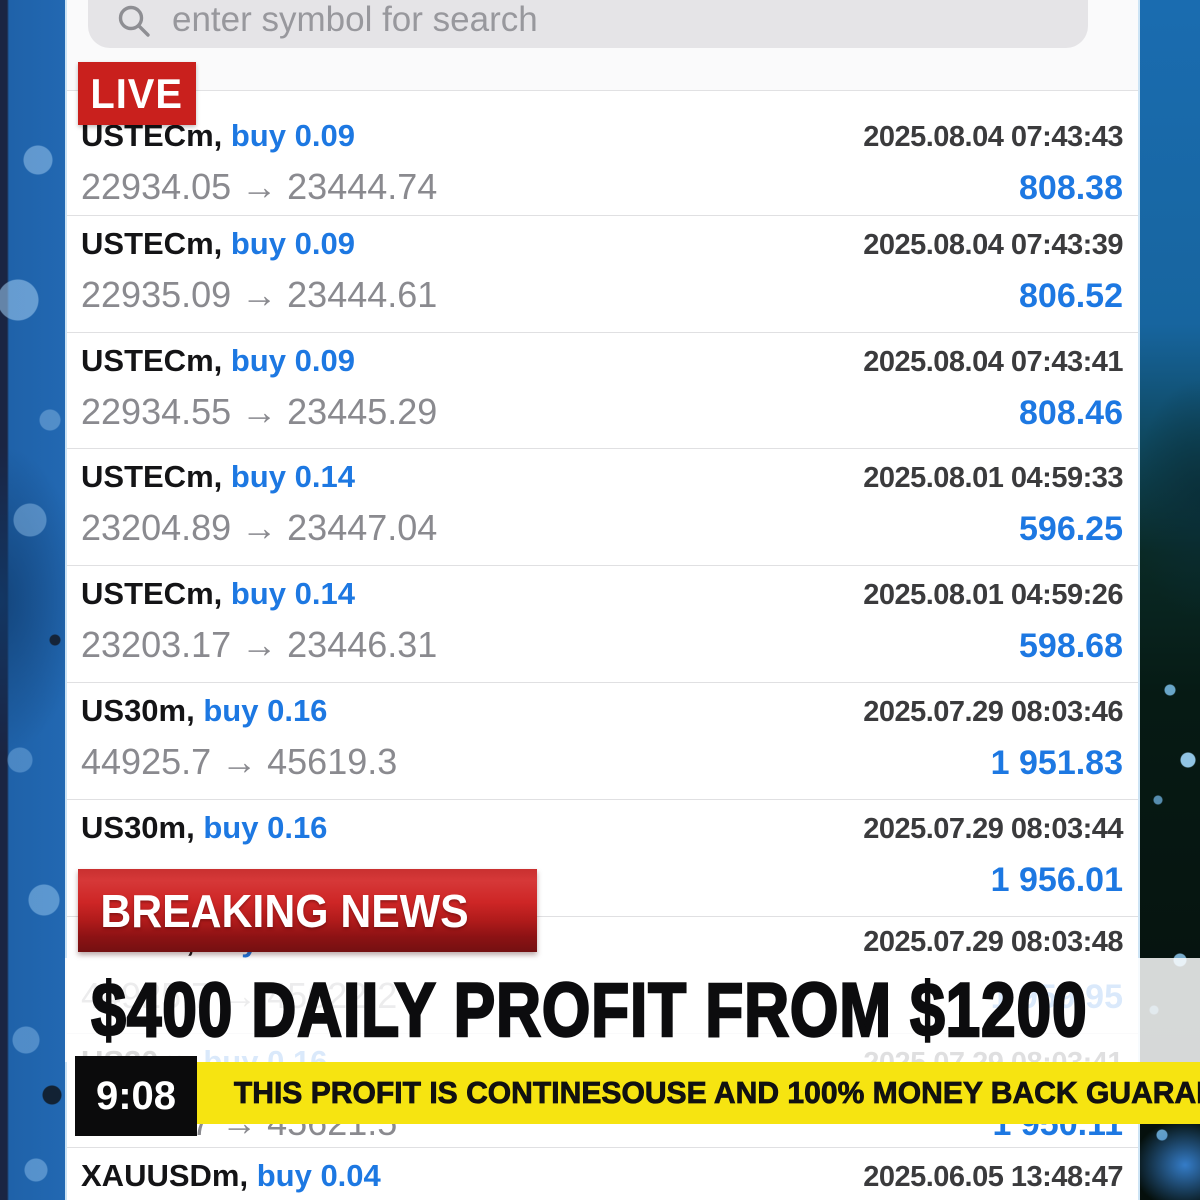 The height and width of the screenshot is (1200, 1200). What do you see at coordinates (362, 527) in the screenshot?
I see `close-price: 23447.04` at bounding box center [362, 527].